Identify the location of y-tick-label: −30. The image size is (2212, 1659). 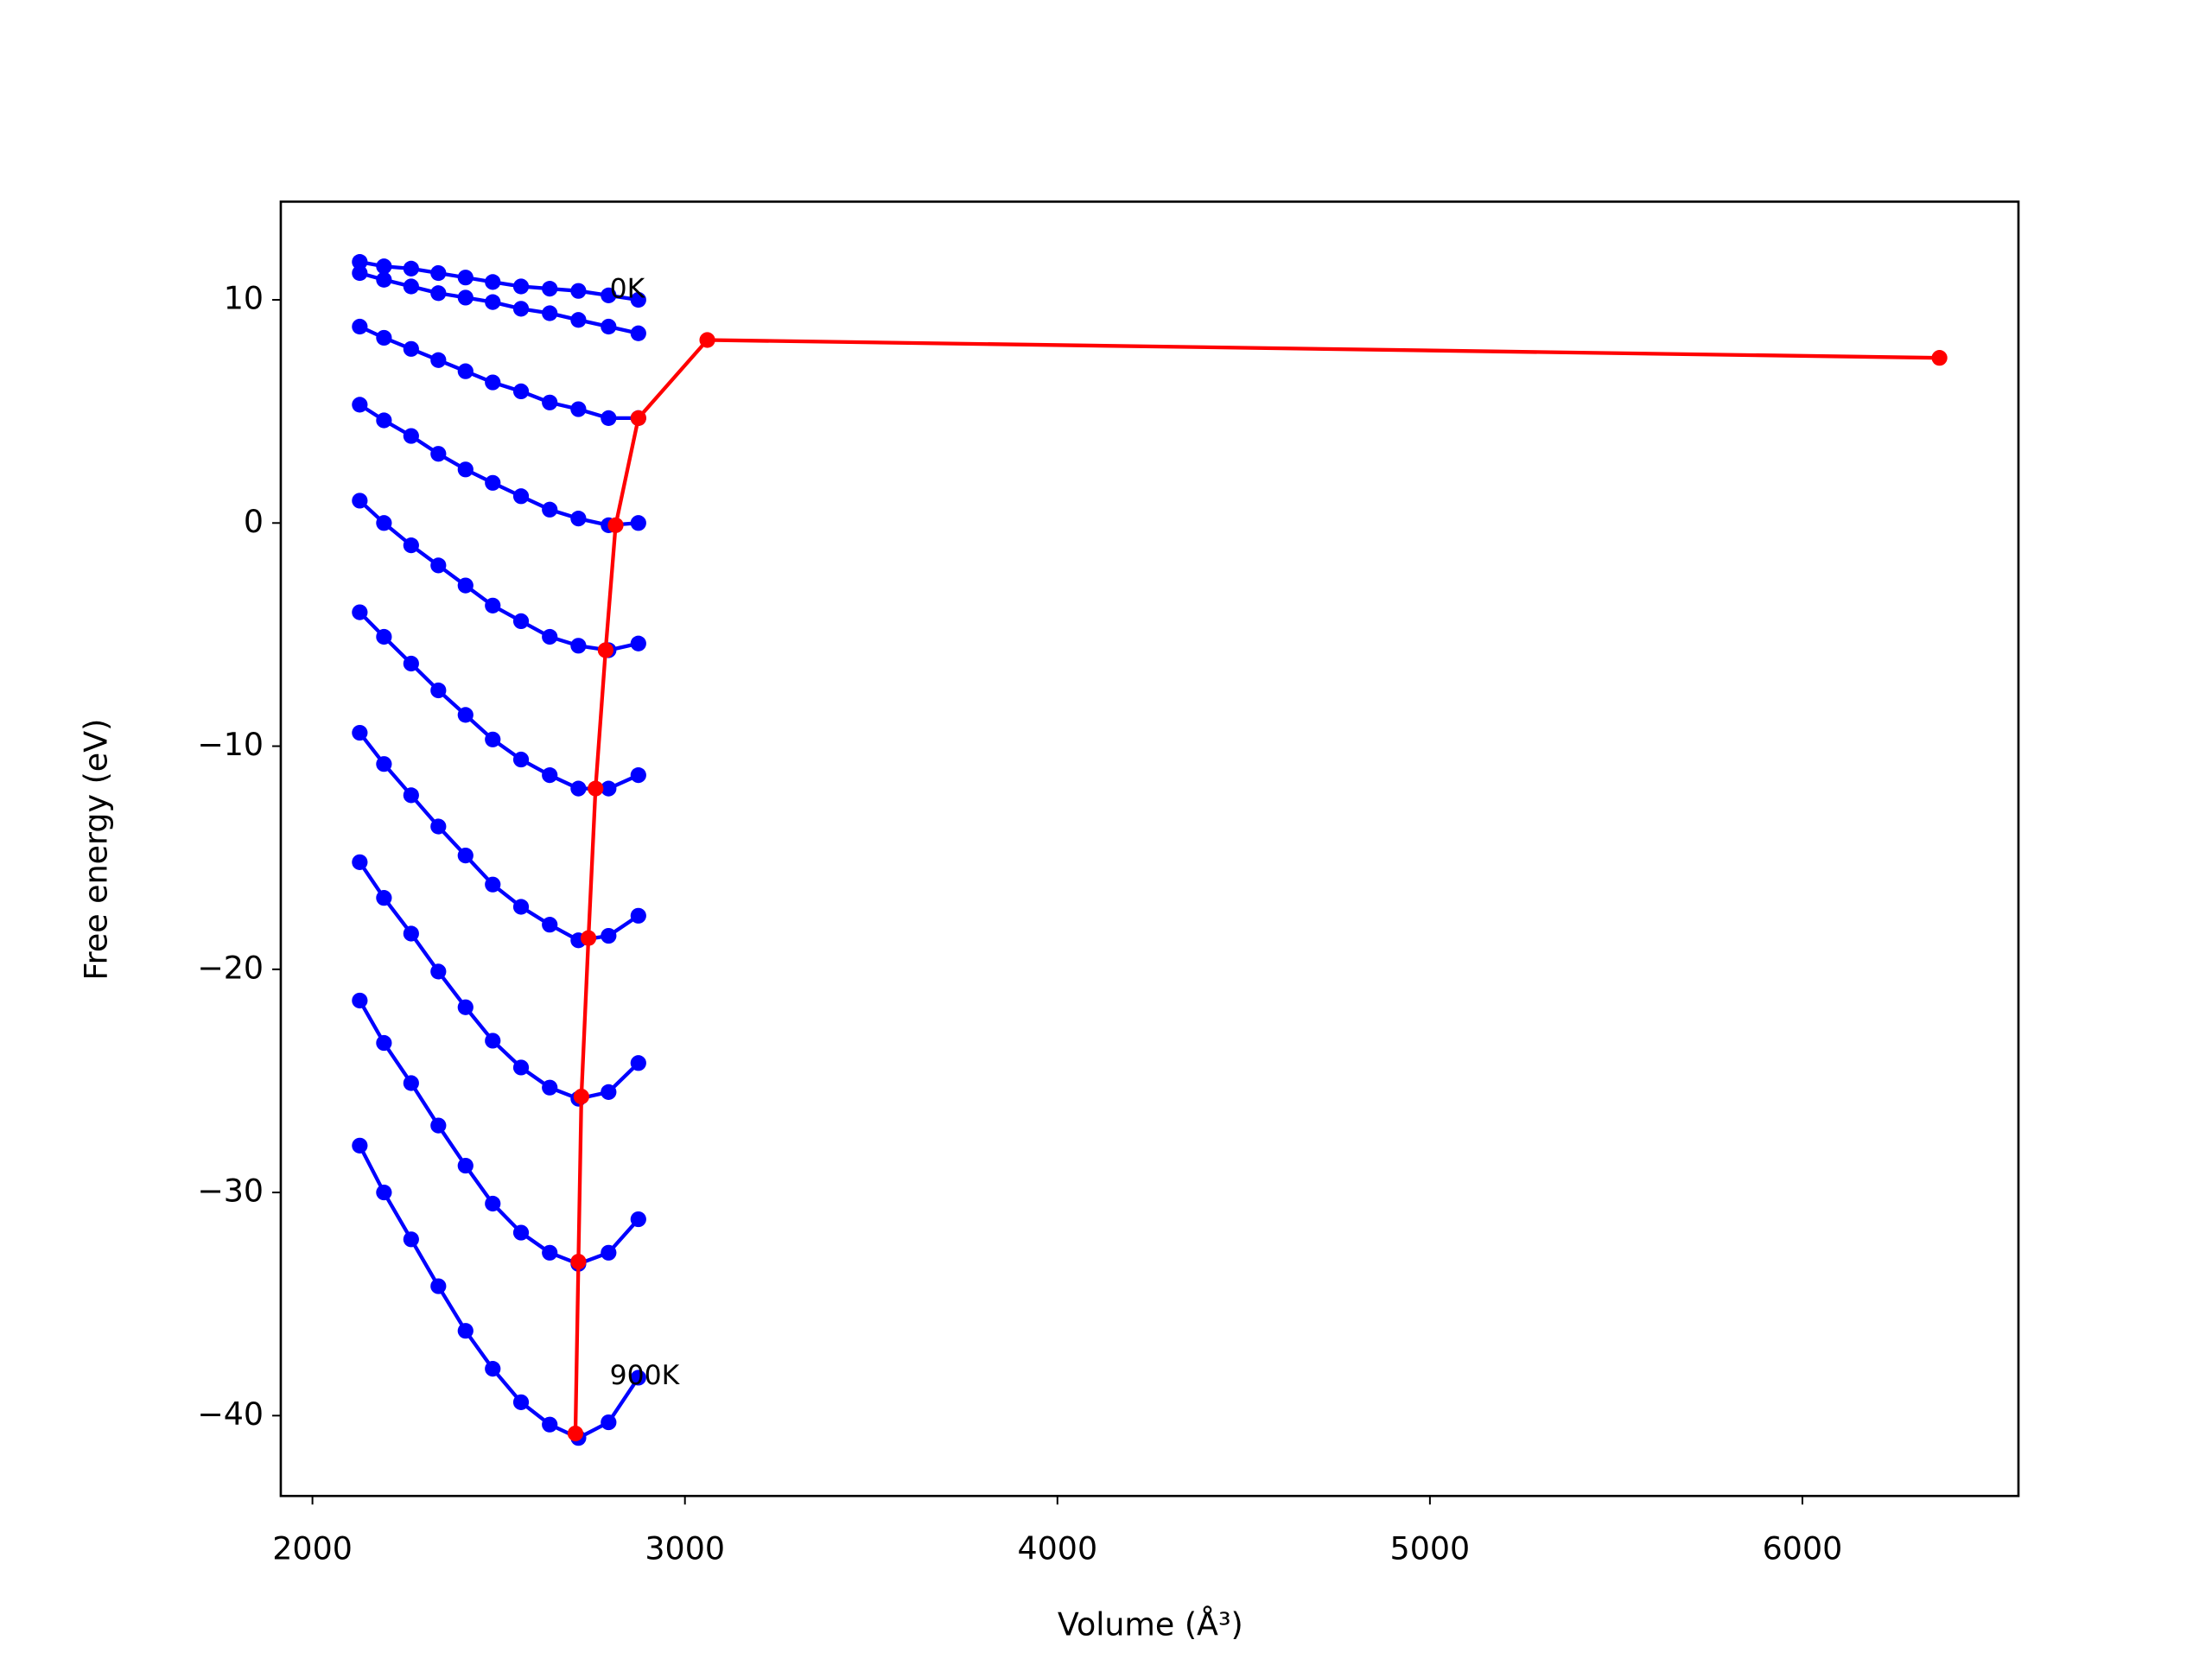
(231, 1191).